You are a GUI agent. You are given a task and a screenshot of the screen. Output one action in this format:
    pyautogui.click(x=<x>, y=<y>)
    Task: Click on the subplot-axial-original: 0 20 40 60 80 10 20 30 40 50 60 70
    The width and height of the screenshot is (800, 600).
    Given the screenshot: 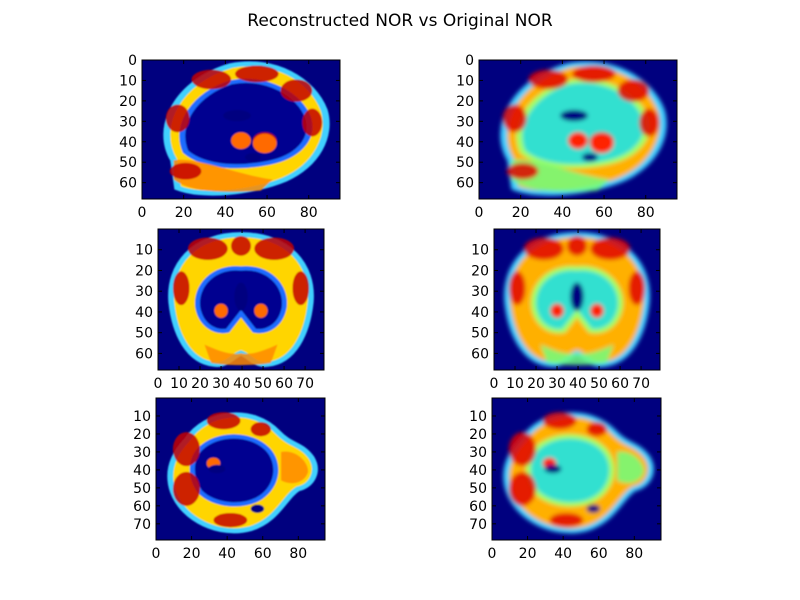 What is the action you would take?
    pyautogui.click(x=565, y=479)
    